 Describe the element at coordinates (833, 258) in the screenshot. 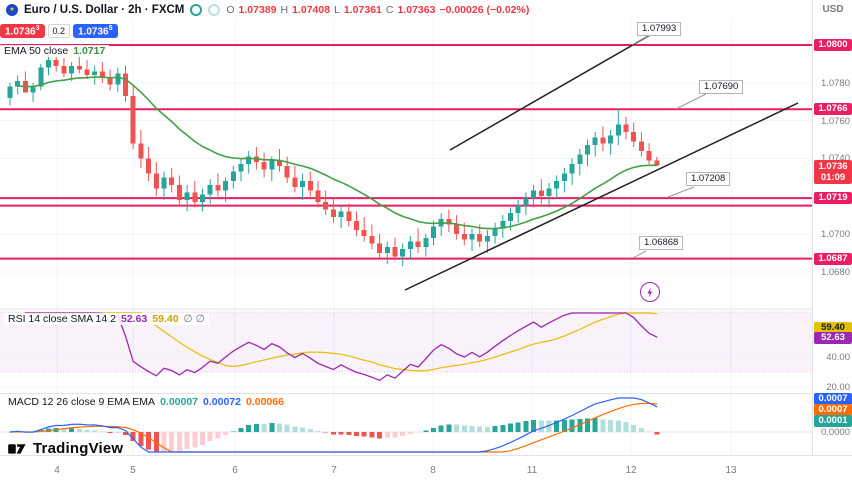

I see `level-price-badge: 1.0687` at that location.